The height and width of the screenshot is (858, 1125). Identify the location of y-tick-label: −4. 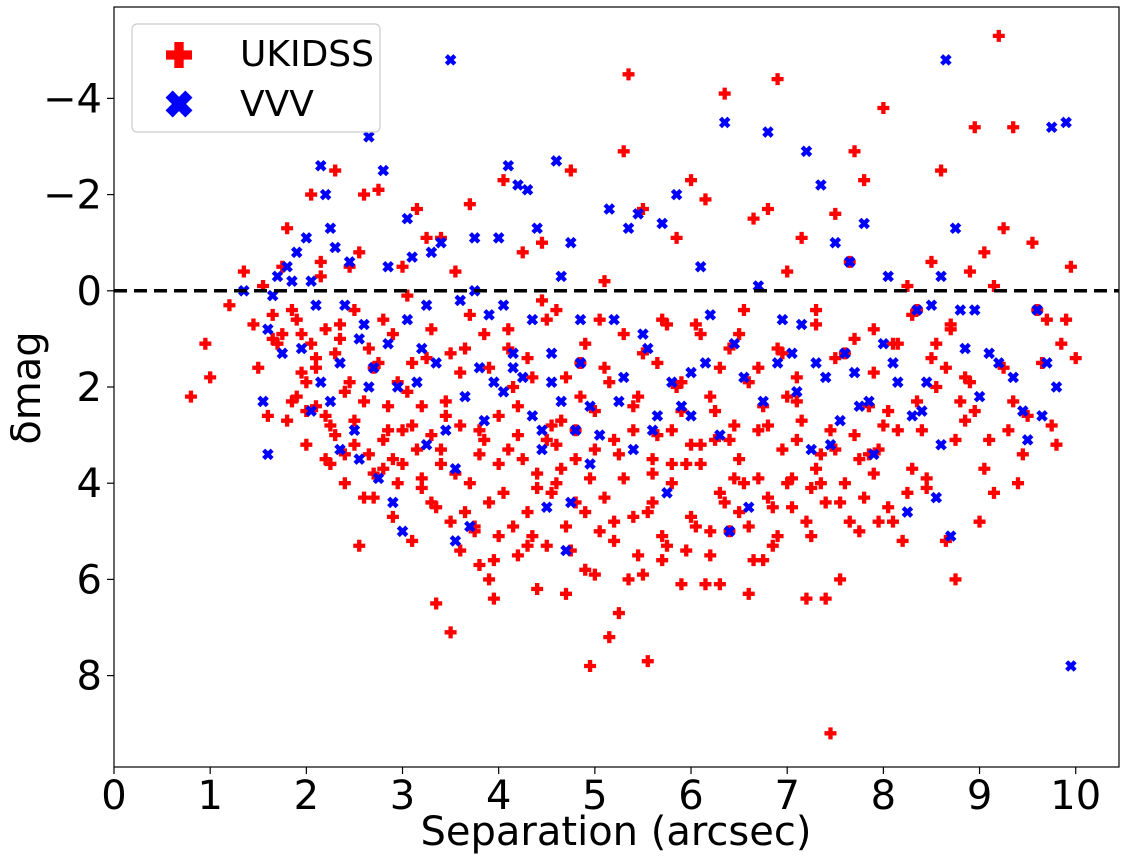
(72, 99).